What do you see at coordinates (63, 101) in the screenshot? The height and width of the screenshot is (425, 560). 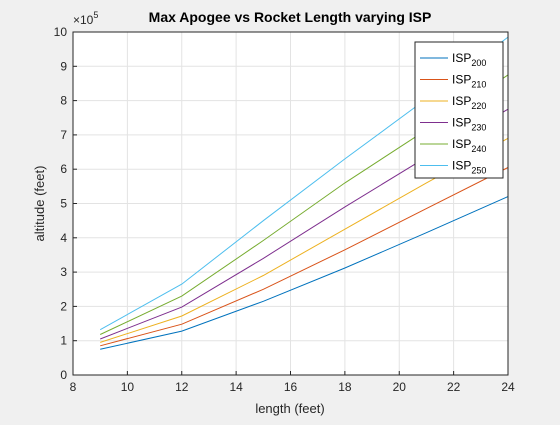 I see `y-tick-label: 8` at bounding box center [63, 101].